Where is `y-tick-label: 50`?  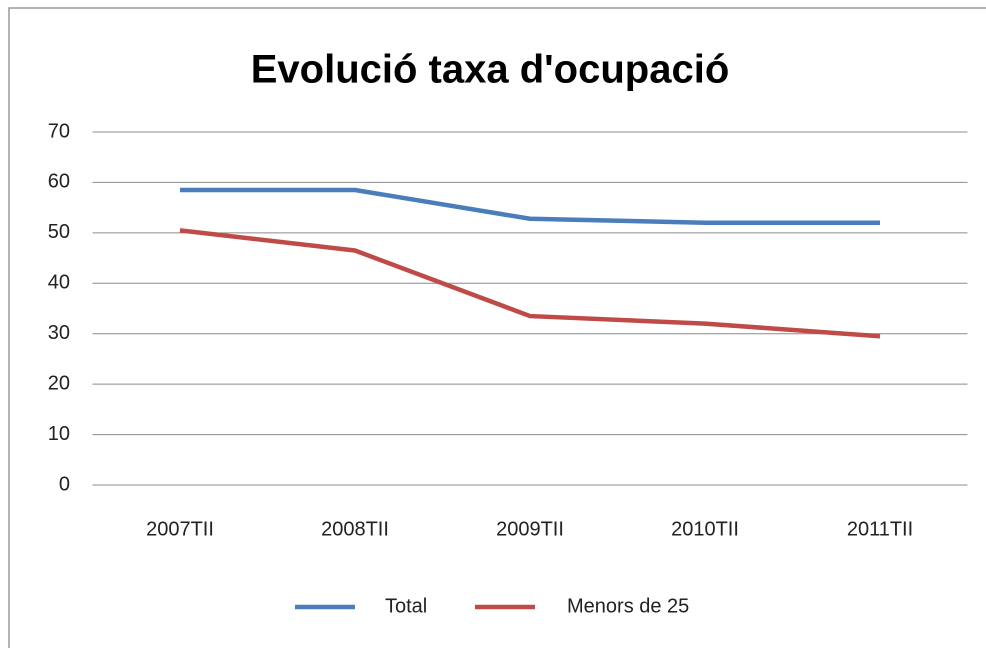
y-tick-label: 50 is located at coordinates (59, 232).